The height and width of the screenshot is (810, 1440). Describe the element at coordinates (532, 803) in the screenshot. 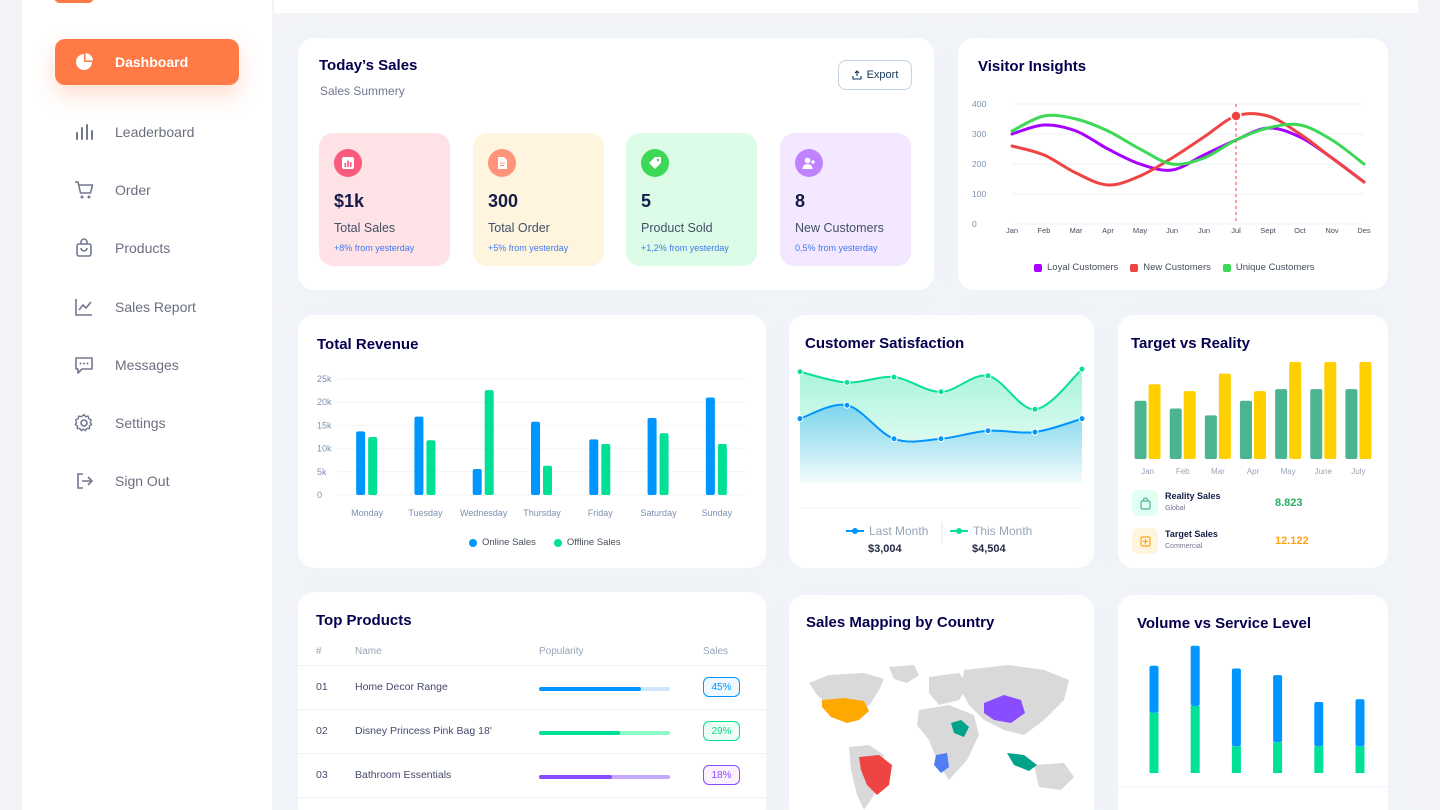

I see `table-row` at that location.